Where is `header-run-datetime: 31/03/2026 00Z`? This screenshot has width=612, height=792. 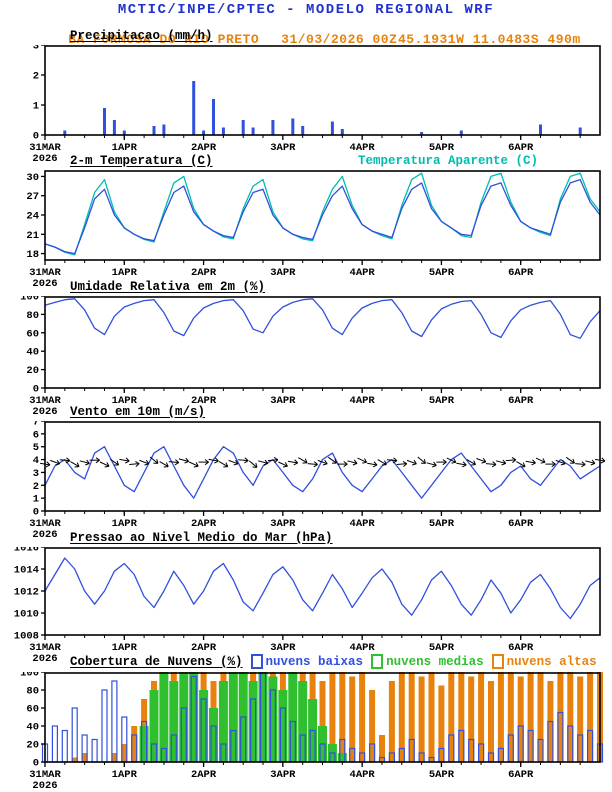 header-run-datetime: 31/03/2026 00Z is located at coordinates (339, 39).